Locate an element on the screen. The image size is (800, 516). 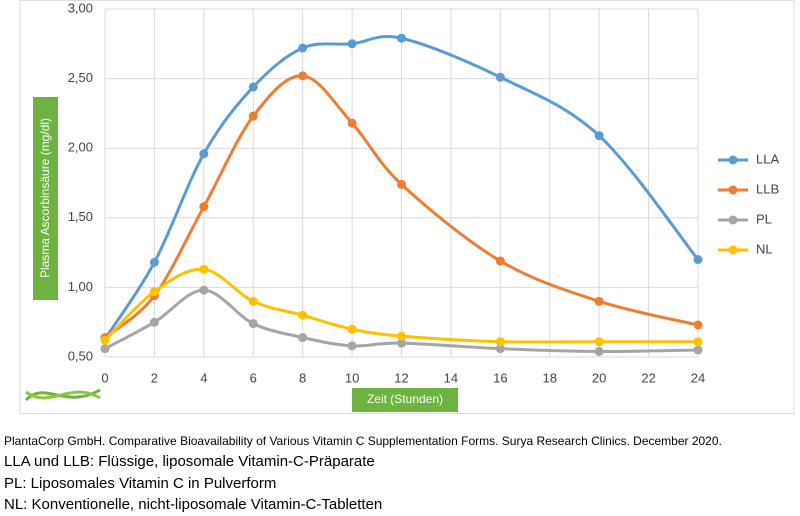
y-tick-label: 2,00 is located at coordinates (80, 147).